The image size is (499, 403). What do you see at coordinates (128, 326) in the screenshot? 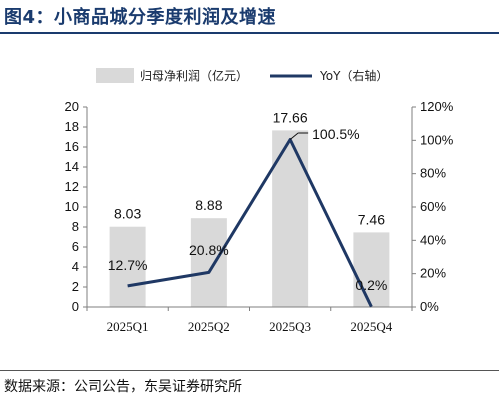
I see `x-tick-label: 2025Q1` at bounding box center [128, 326].